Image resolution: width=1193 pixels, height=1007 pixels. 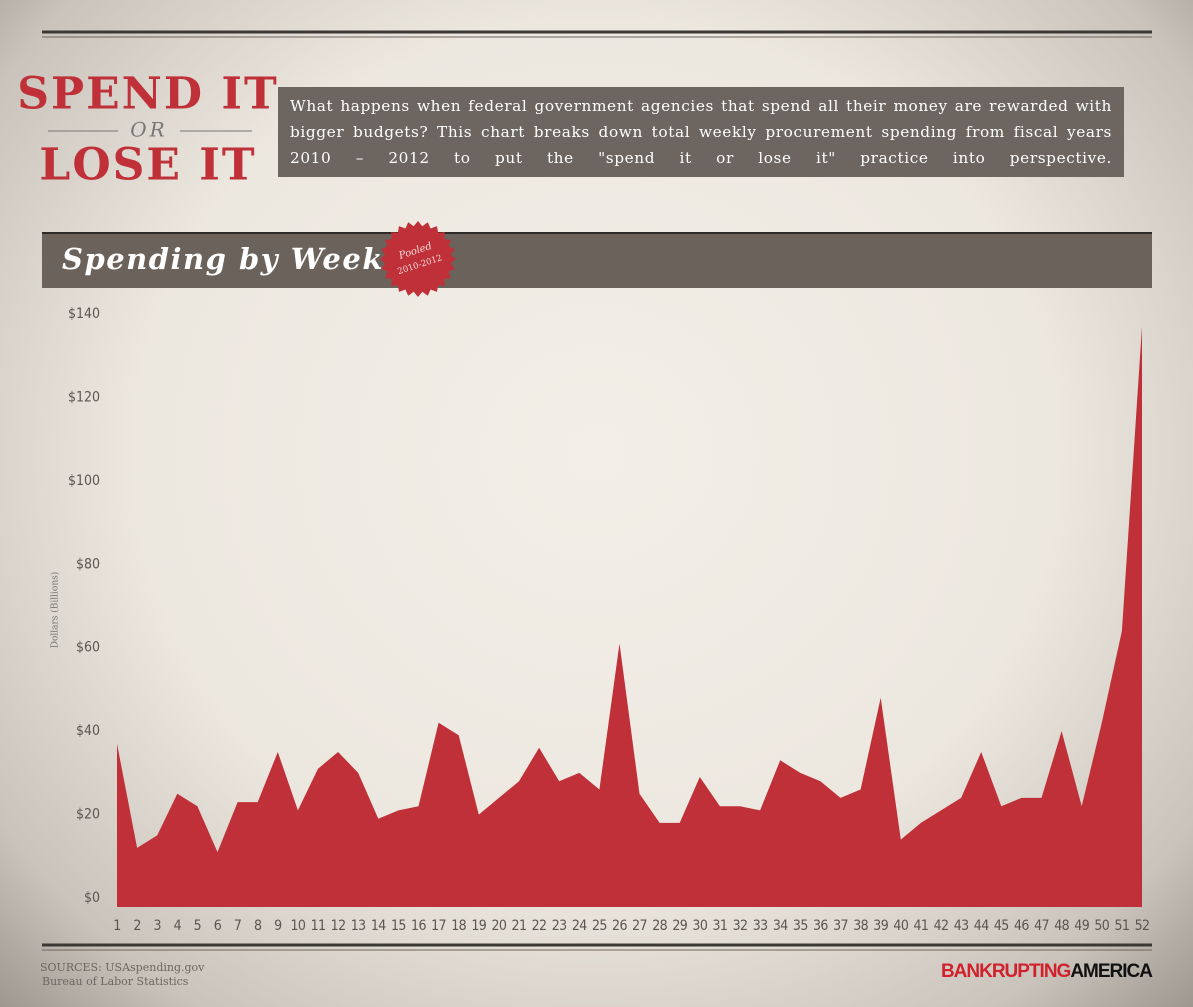 I want to click on x-tick-label: 40, so click(x=900, y=926).